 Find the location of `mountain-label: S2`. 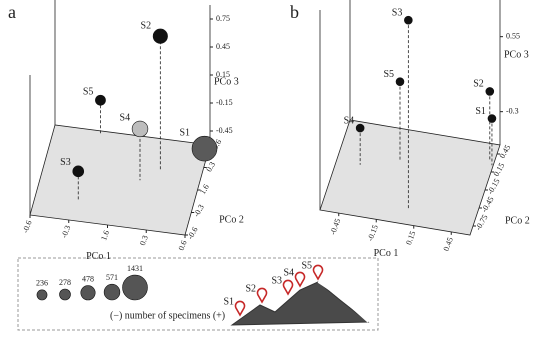

mountain-label: S2 is located at coordinates (250, 288).